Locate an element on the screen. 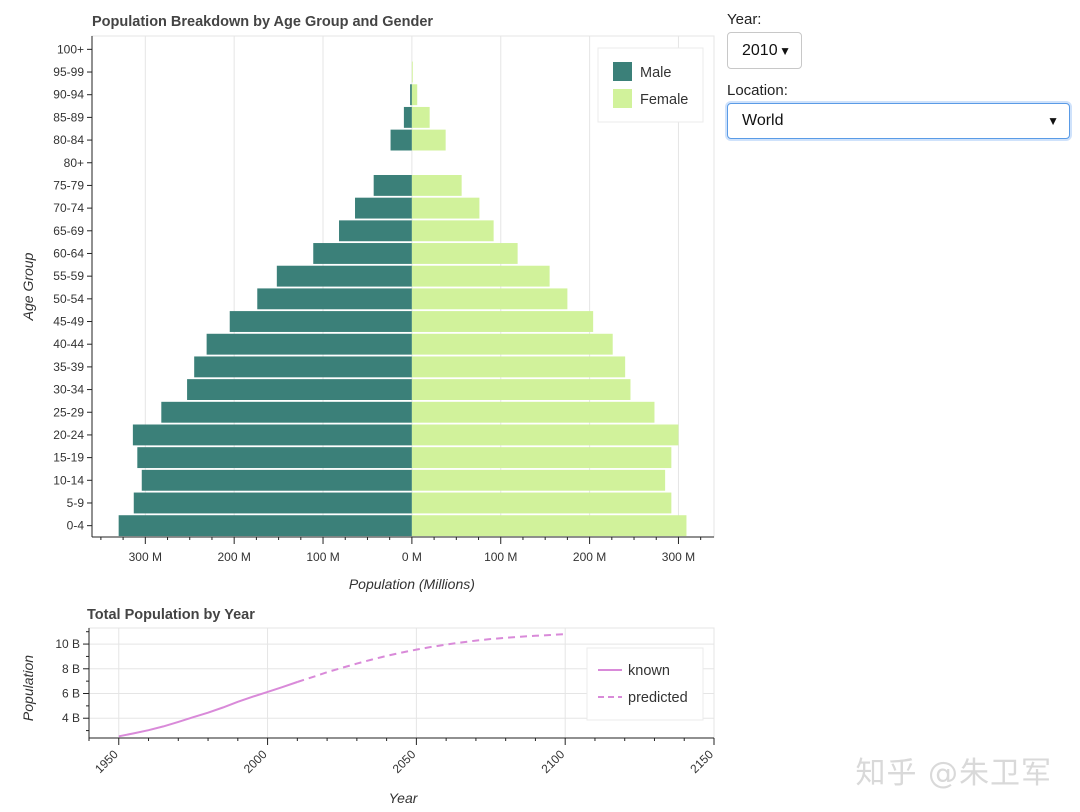 Image resolution: width=1080 pixels, height=812 pixels. y-tick-label: 45-49 is located at coordinates (68, 322).